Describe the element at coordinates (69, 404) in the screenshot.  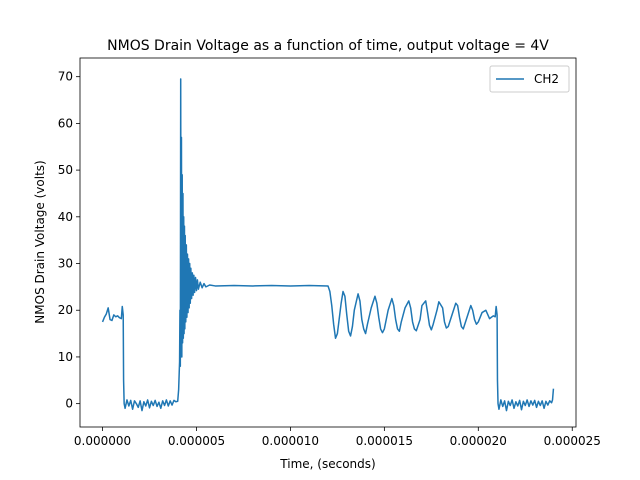
I see `y-tick-label: 0` at that location.